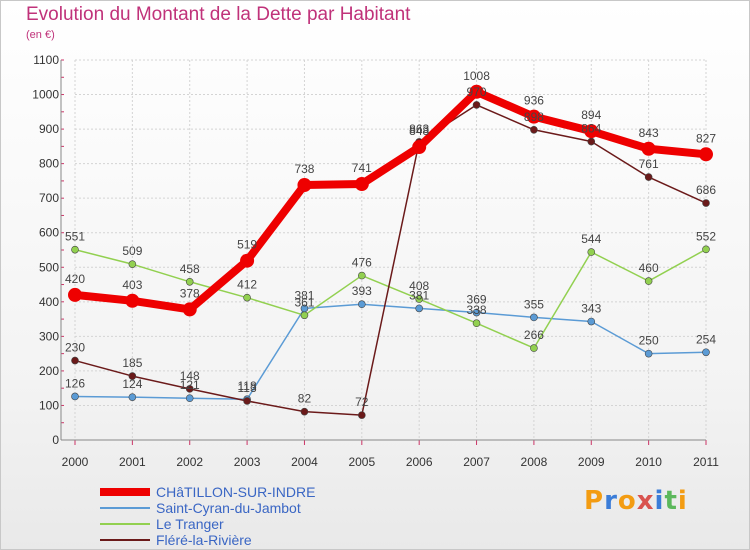  Describe the element at coordinates (49, 198) in the screenshot. I see `y-tick-label: 700` at that location.